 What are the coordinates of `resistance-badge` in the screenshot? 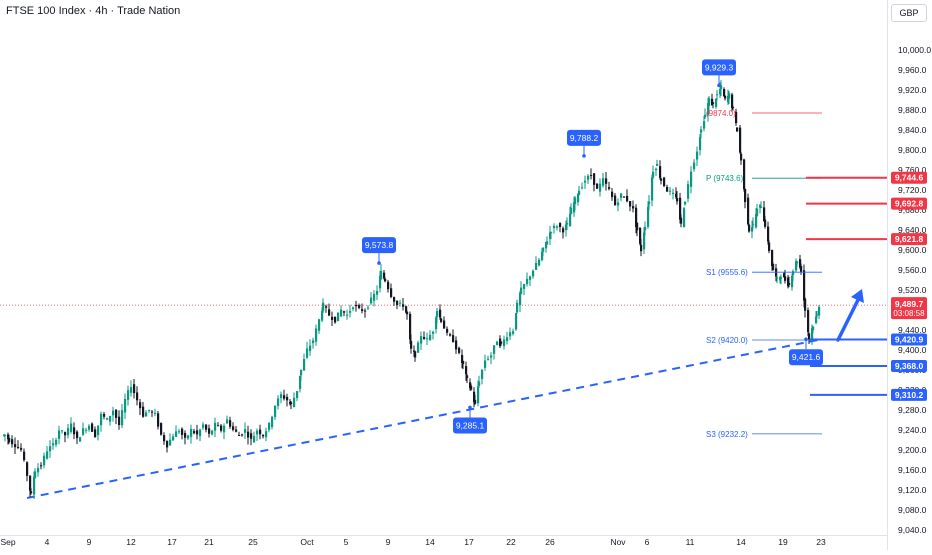 It's located at (909, 177).